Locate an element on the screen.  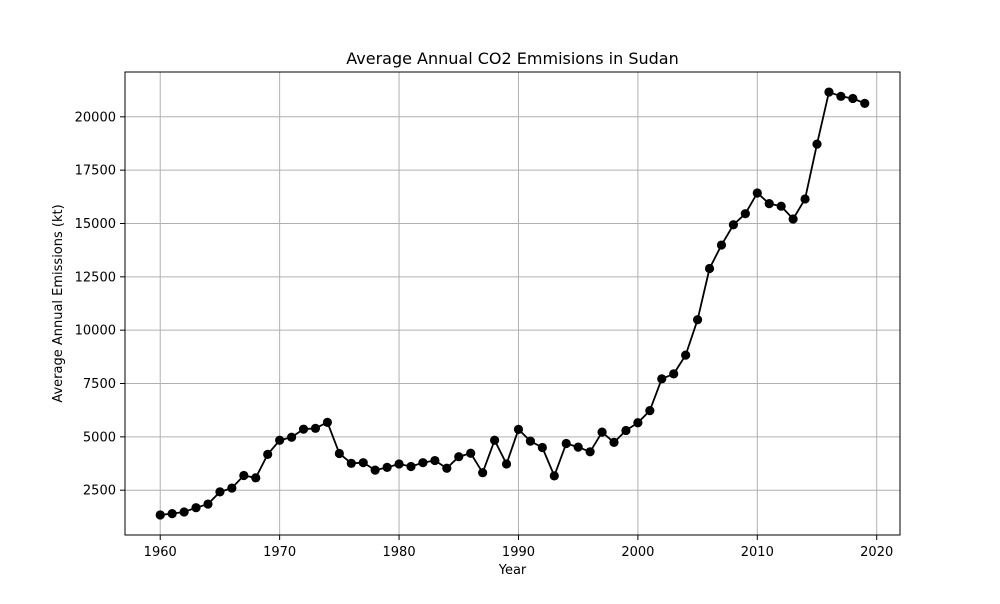
chart-title: Average Annual CO2 Emmisions in Sudan is located at coordinates (512, 58).